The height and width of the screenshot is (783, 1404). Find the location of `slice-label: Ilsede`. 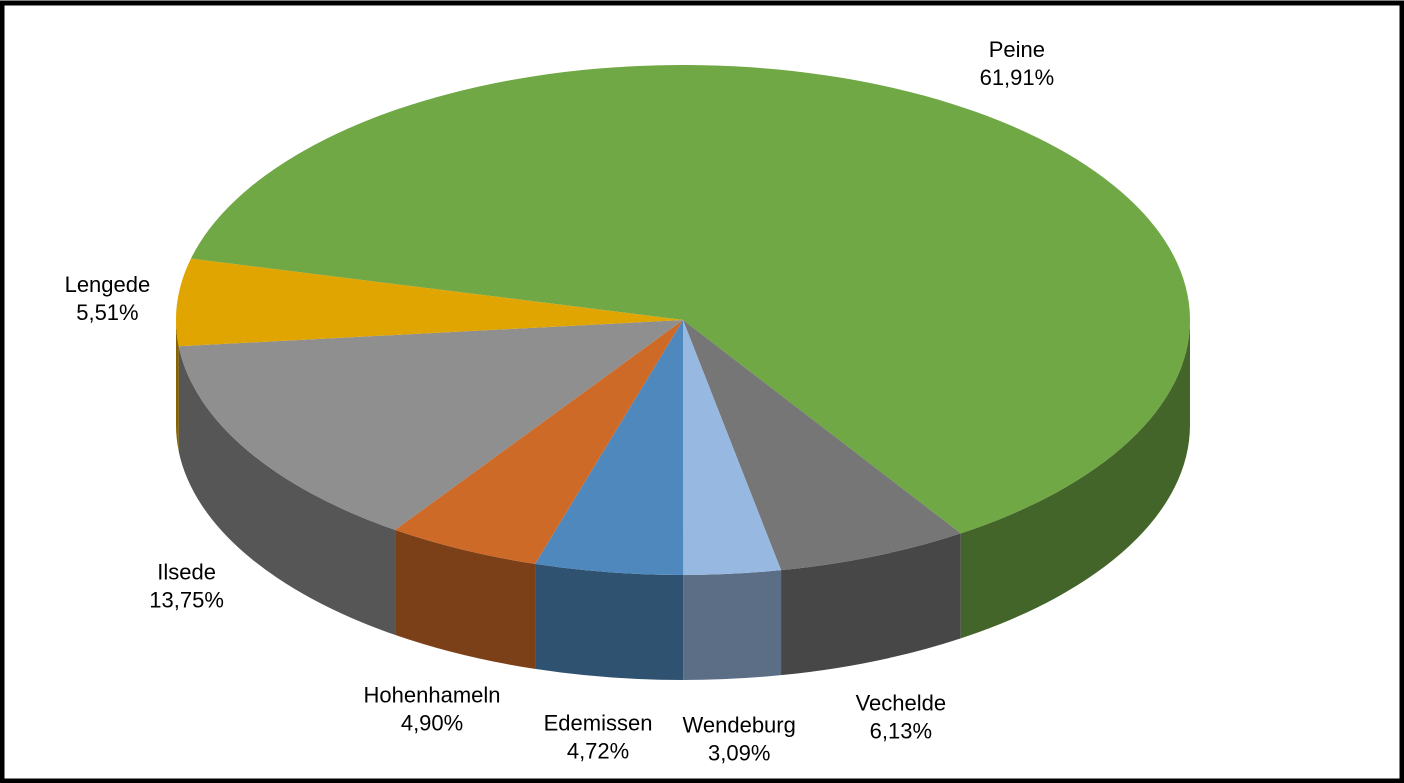

slice-label: Ilsede is located at coordinates (186, 572).